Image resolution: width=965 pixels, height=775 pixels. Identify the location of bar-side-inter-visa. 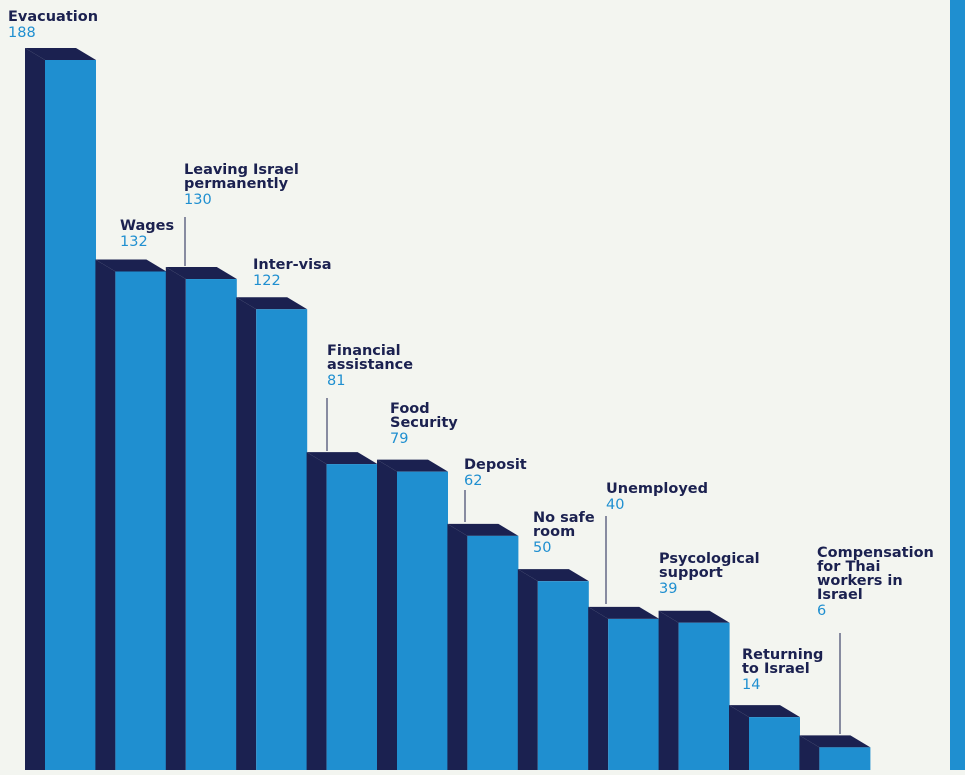
(246, 533).